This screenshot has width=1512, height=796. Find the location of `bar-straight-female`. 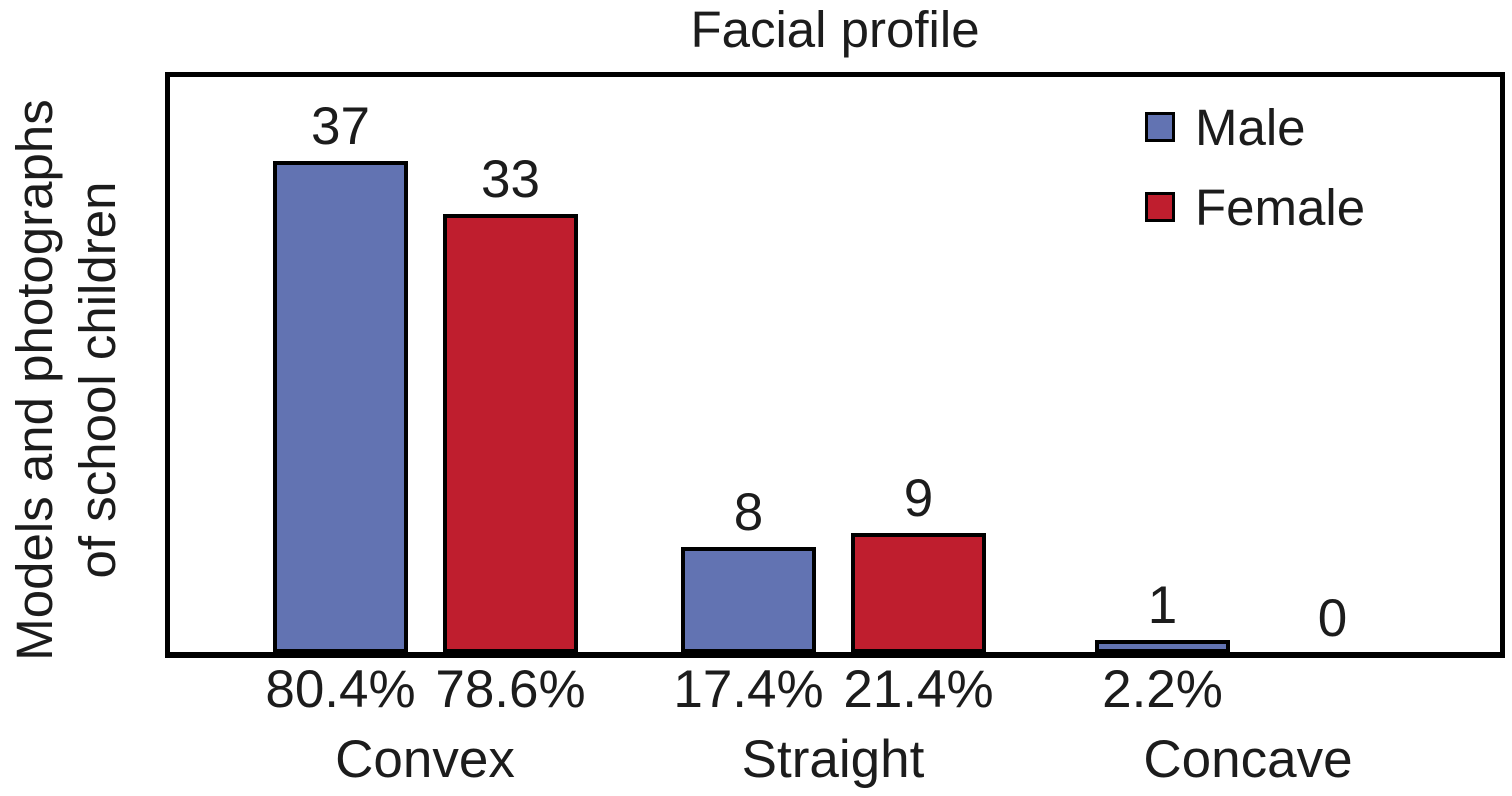

bar-straight-female is located at coordinates (918, 593).